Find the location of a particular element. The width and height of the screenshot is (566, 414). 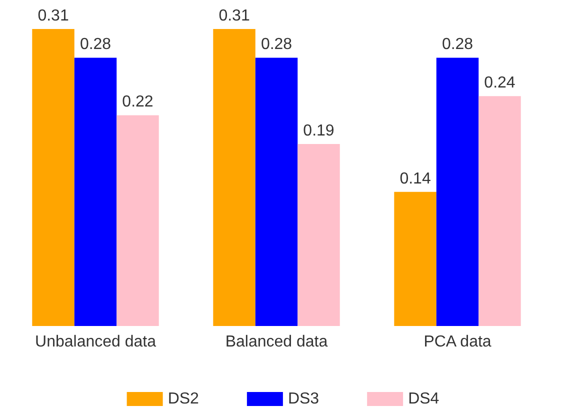

data-label: 0.19 is located at coordinates (318, 131).